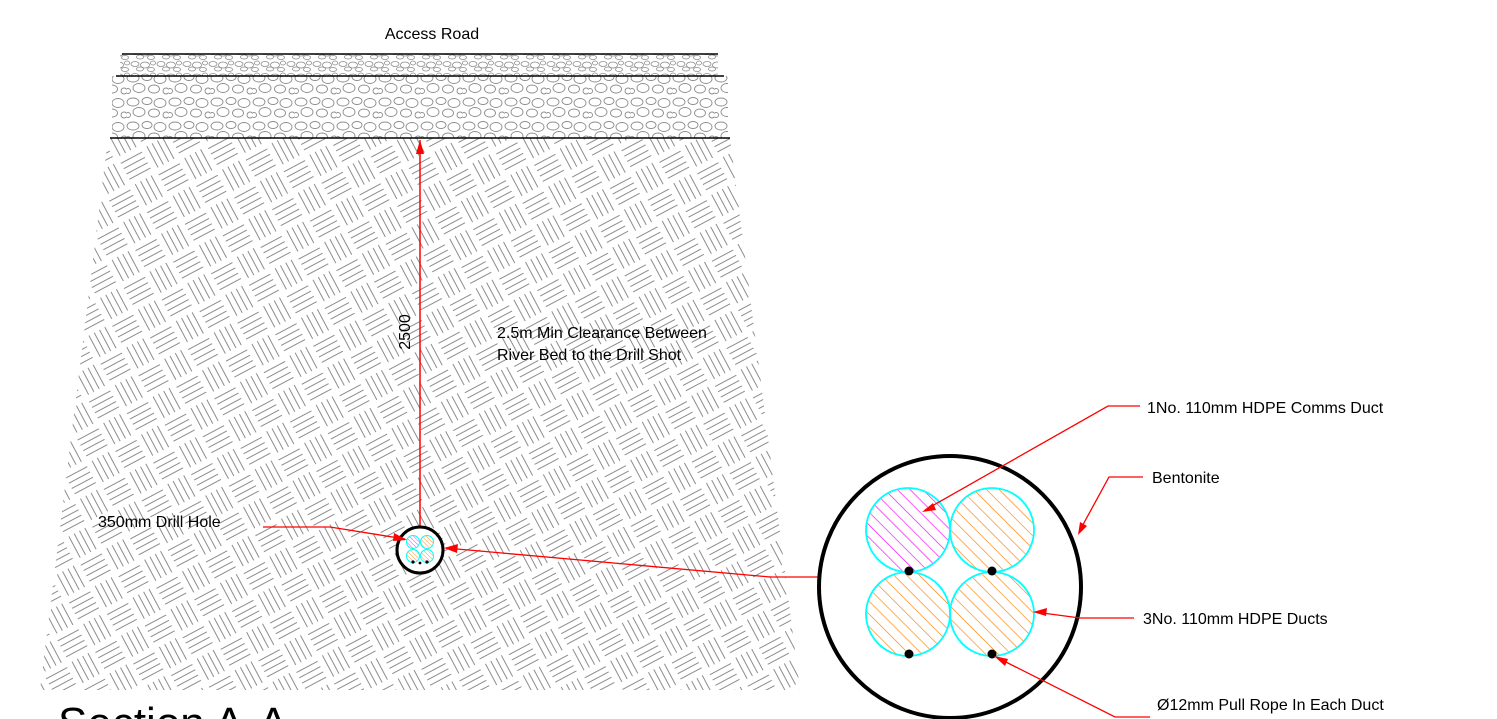  What do you see at coordinates (589, 355) in the screenshot?
I see `clearance-note-line2: River Bed to the Drill Shot` at bounding box center [589, 355].